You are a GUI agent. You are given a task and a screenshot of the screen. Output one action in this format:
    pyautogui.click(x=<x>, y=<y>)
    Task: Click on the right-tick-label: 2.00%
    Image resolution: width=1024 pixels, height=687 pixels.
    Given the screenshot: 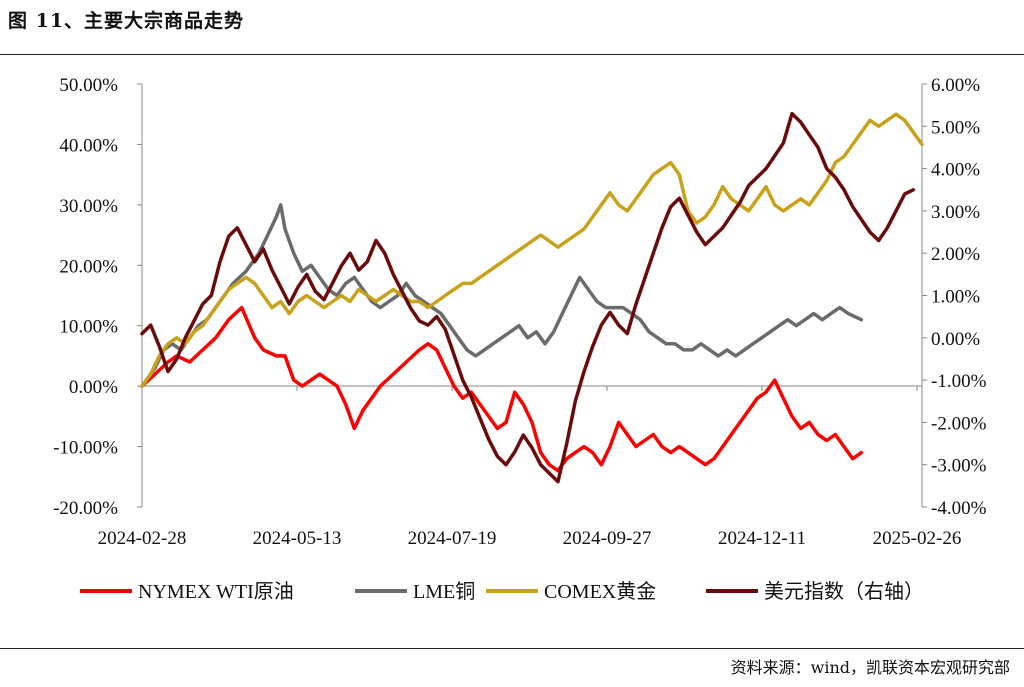 What is the action you would take?
    pyautogui.click(x=955, y=254)
    